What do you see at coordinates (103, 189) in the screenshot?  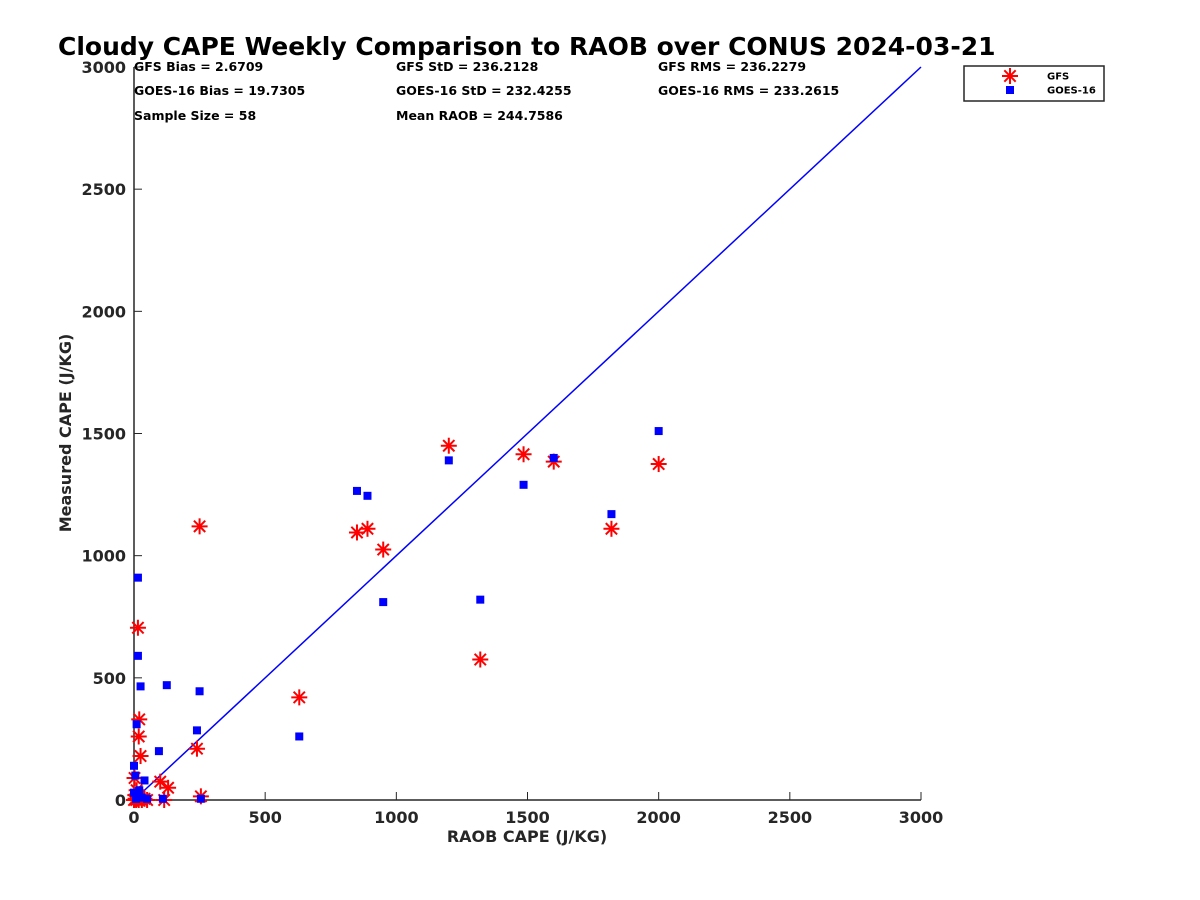 I see `y-tick-label: 2500` at bounding box center [103, 189].